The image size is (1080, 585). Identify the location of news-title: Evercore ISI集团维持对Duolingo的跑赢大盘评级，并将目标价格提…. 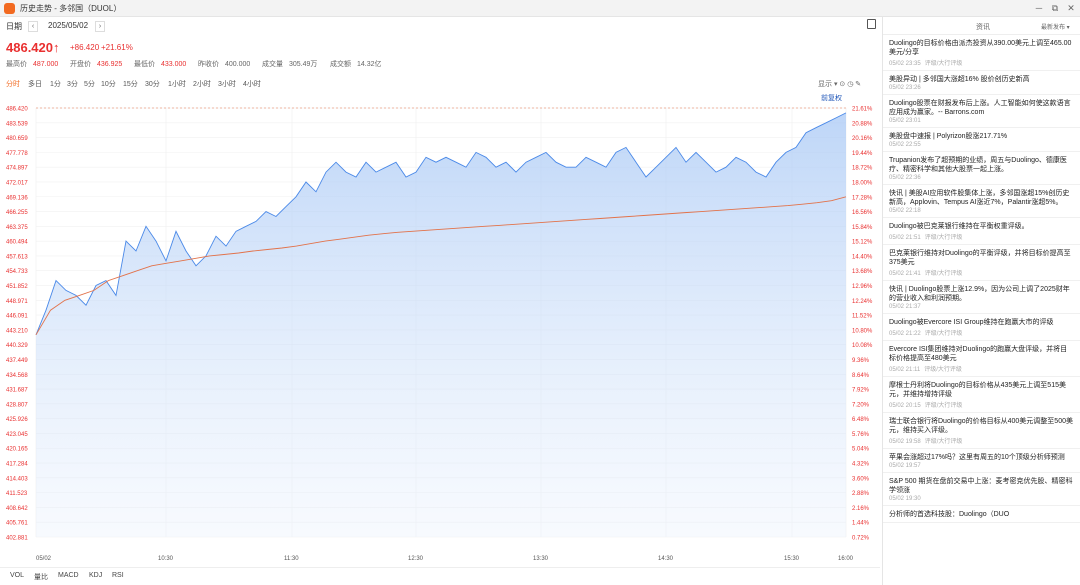
(978, 354).